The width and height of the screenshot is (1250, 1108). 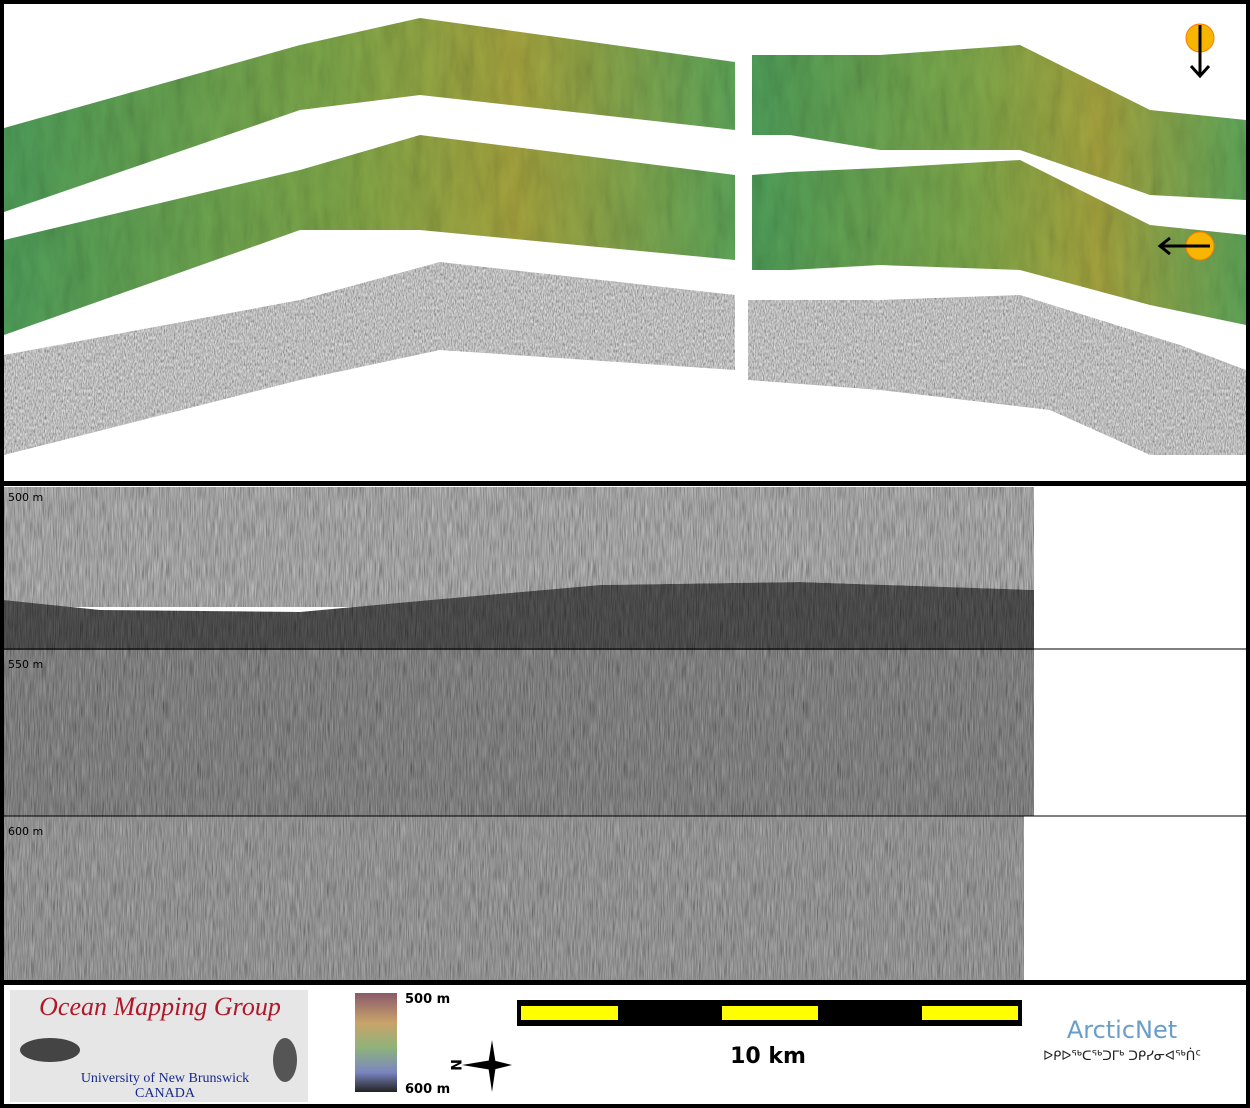 I want to click on logo-line: University of New Brunswick, so click(x=165, y=1078).